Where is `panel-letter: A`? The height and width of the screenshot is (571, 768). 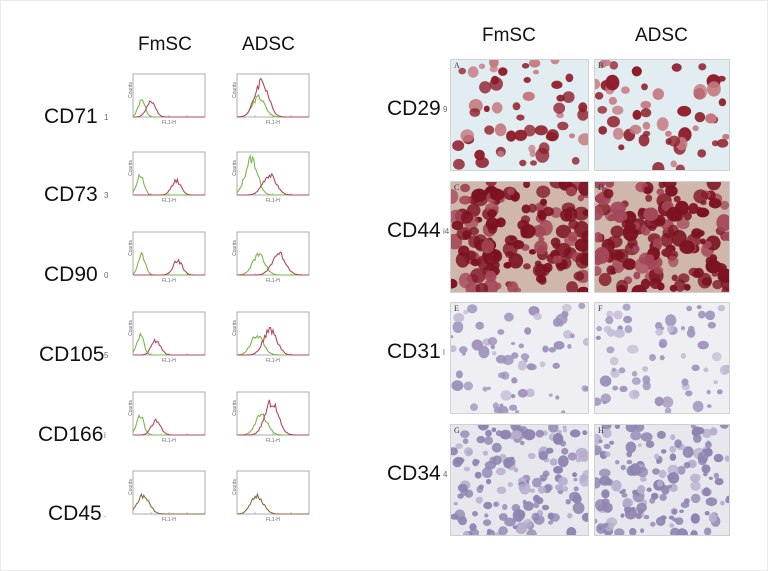 panel-letter: A is located at coordinates (457, 65).